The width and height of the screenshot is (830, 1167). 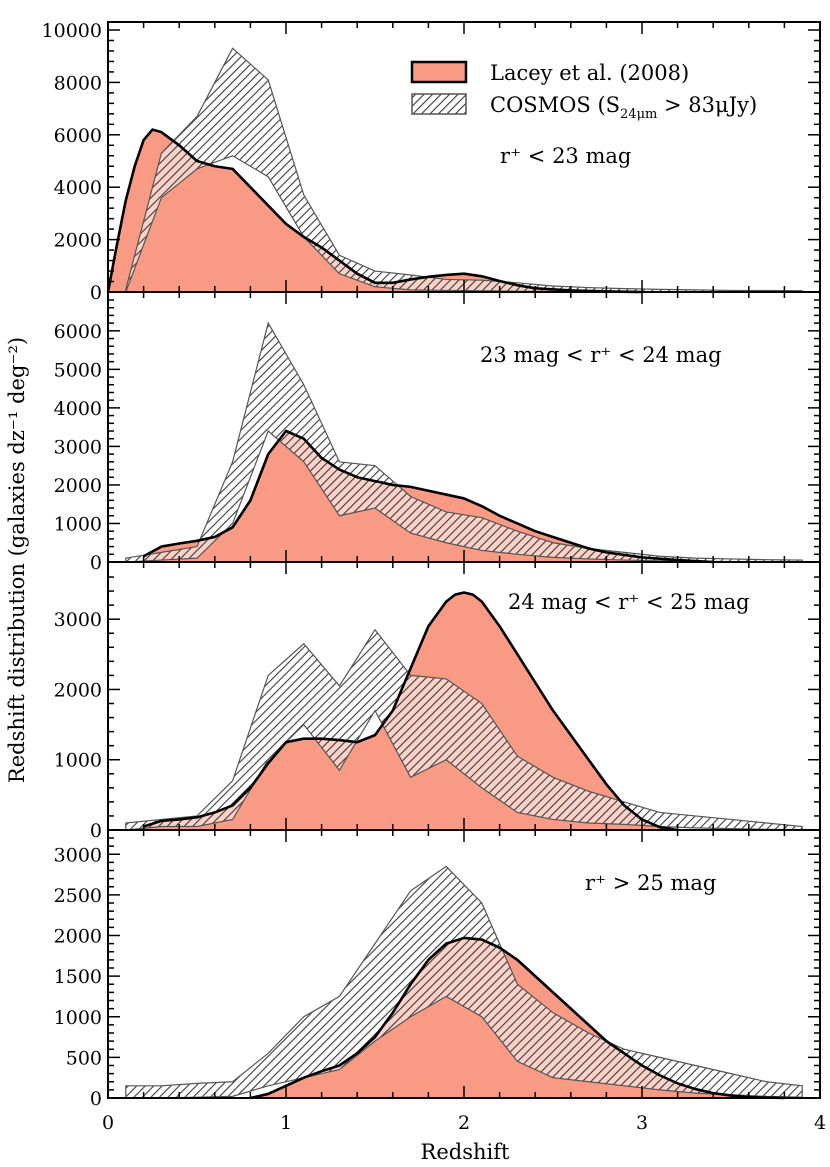 What do you see at coordinates (84, 1058) in the screenshot?
I see `y-tick-label: 500` at bounding box center [84, 1058].